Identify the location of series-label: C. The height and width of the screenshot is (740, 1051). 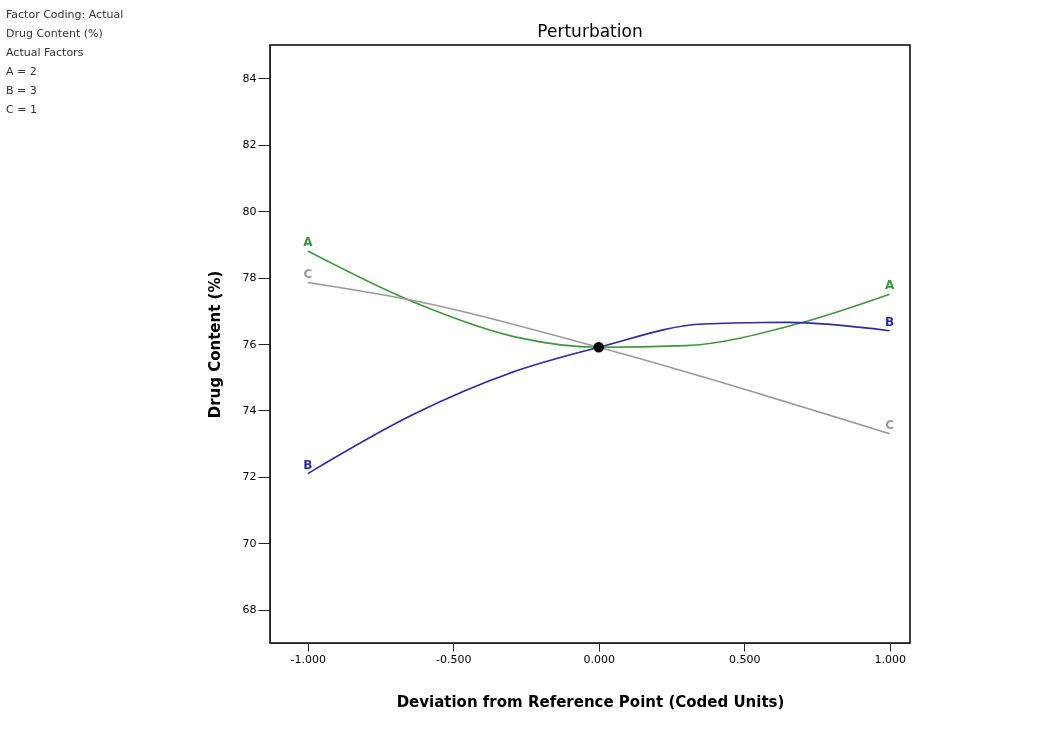
(890, 424).